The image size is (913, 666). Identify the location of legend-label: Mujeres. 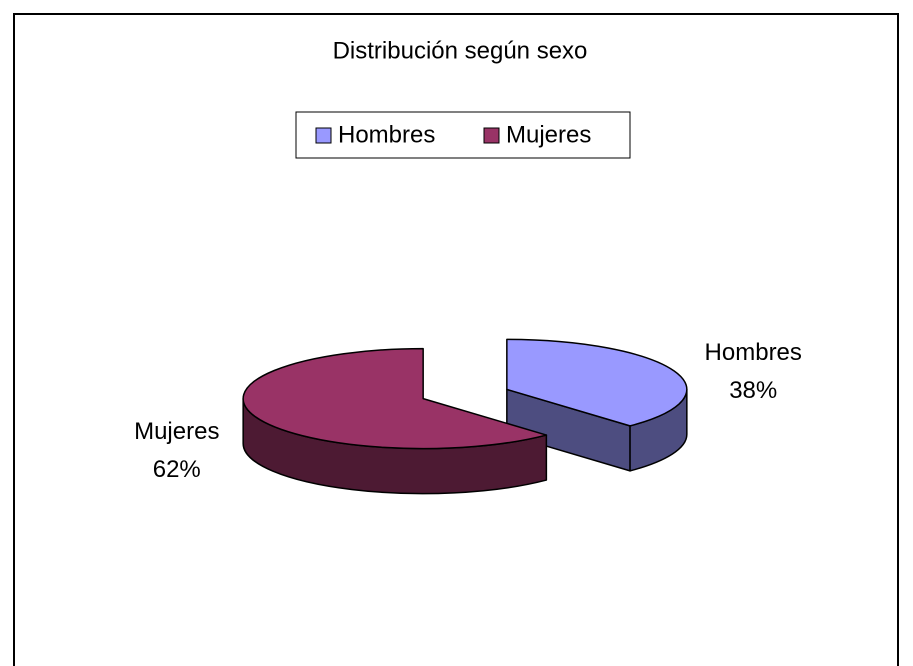
(548, 134).